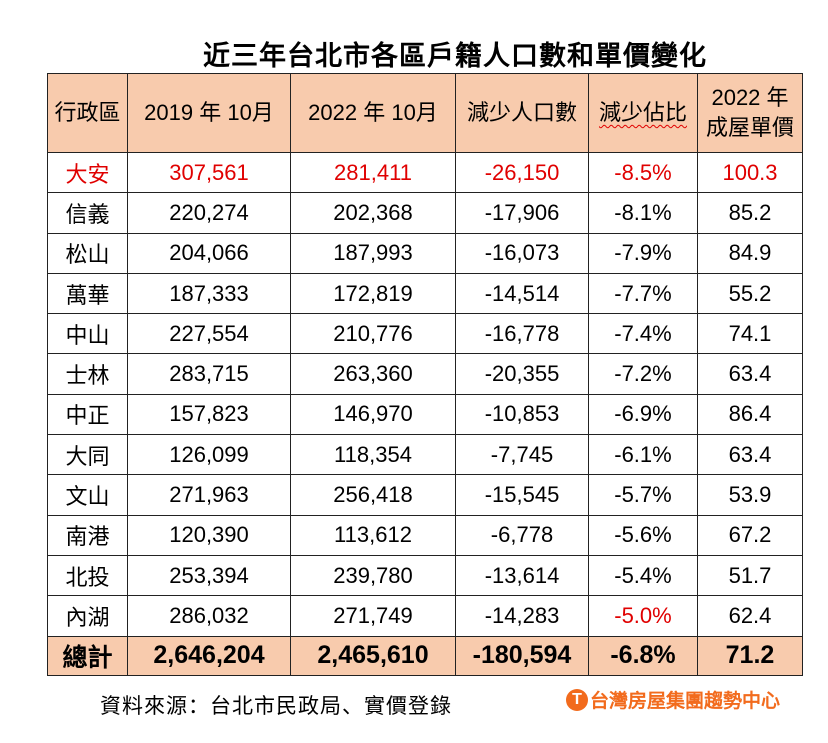 Image resolution: width=828 pixels, height=743 pixels. I want to click on total-row: 總計 2,646,204 2,465,610 -180,594 -6.8% 71.2, so click(425, 655).